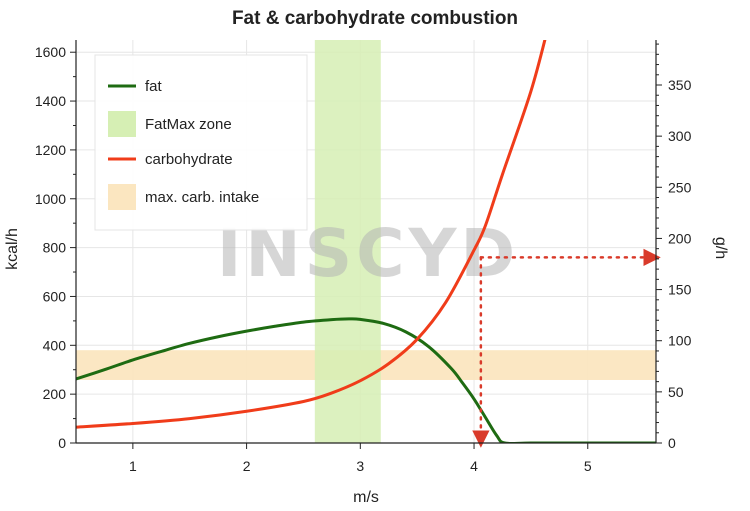  What do you see at coordinates (680, 187) in the screenshot?
I see `y2-tick-label: 250` at bounding box center [680, 187].